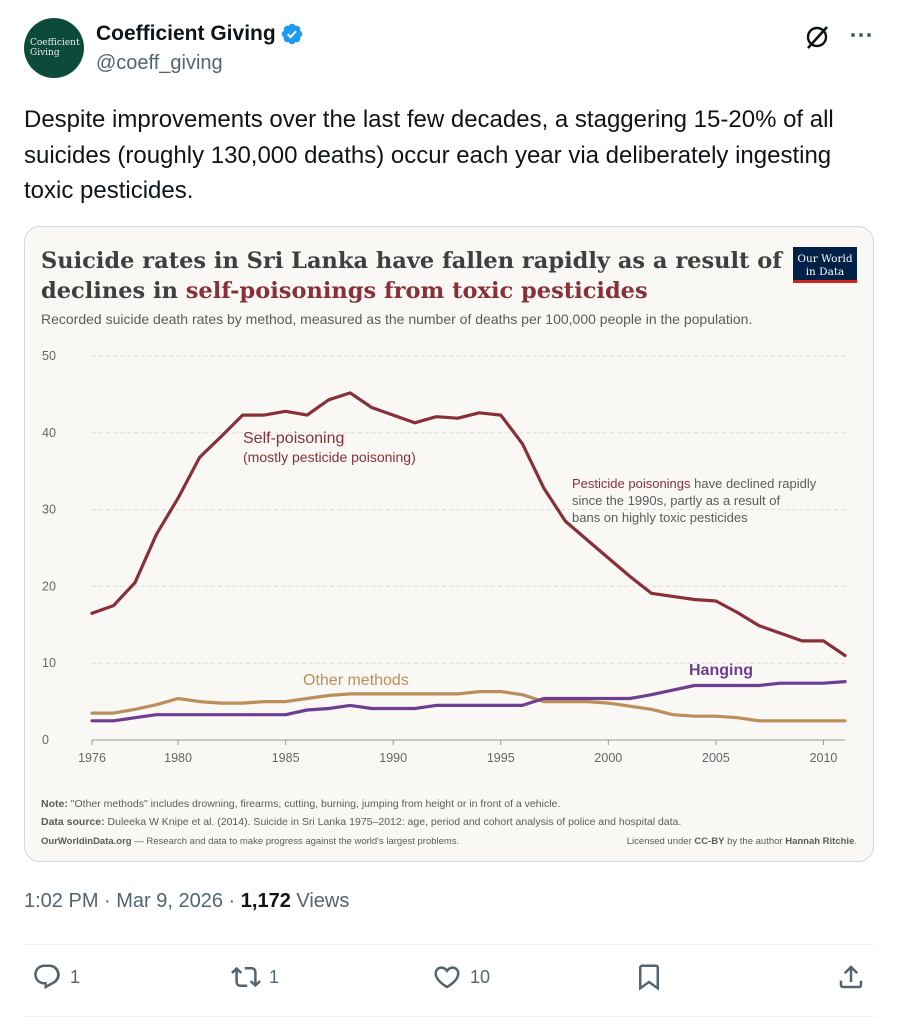 The image size is (898, 1018). What do you see at coordinates (721, 670) in the screenshot?
I see `hanging-label: Hanging` at bounding box center [721, 670].